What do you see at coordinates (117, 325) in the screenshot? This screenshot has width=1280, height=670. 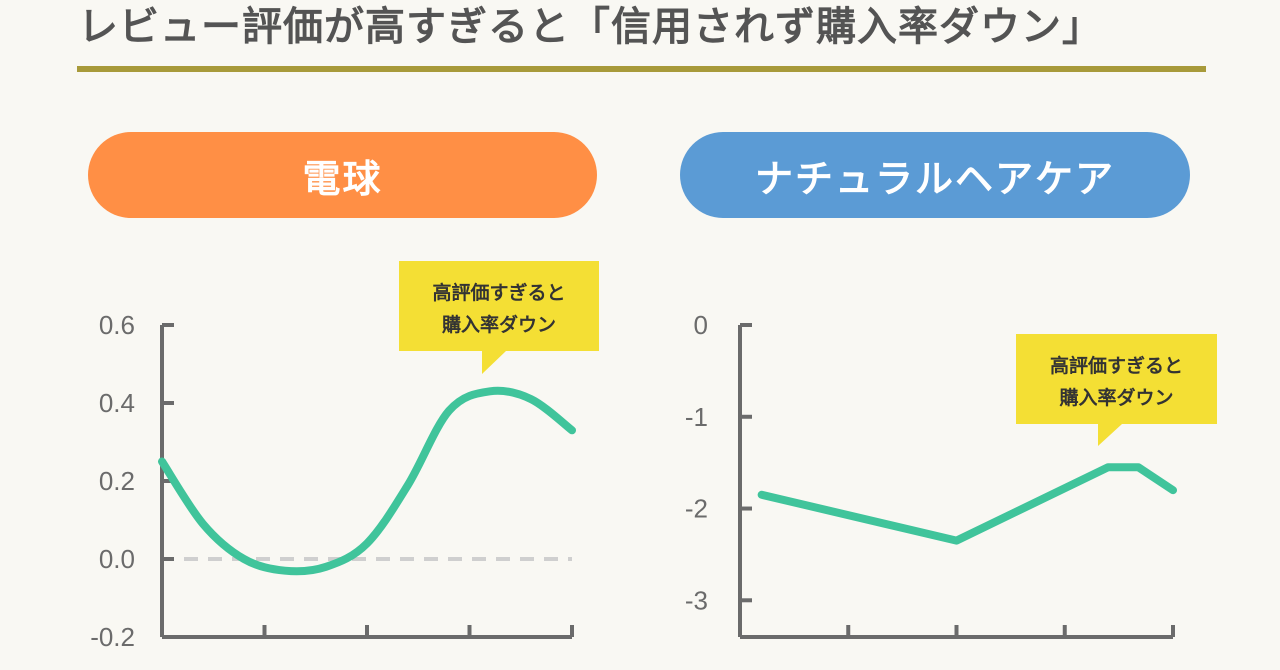 I see `y-tick-label: 0.6` at bounding box center [117, 325].